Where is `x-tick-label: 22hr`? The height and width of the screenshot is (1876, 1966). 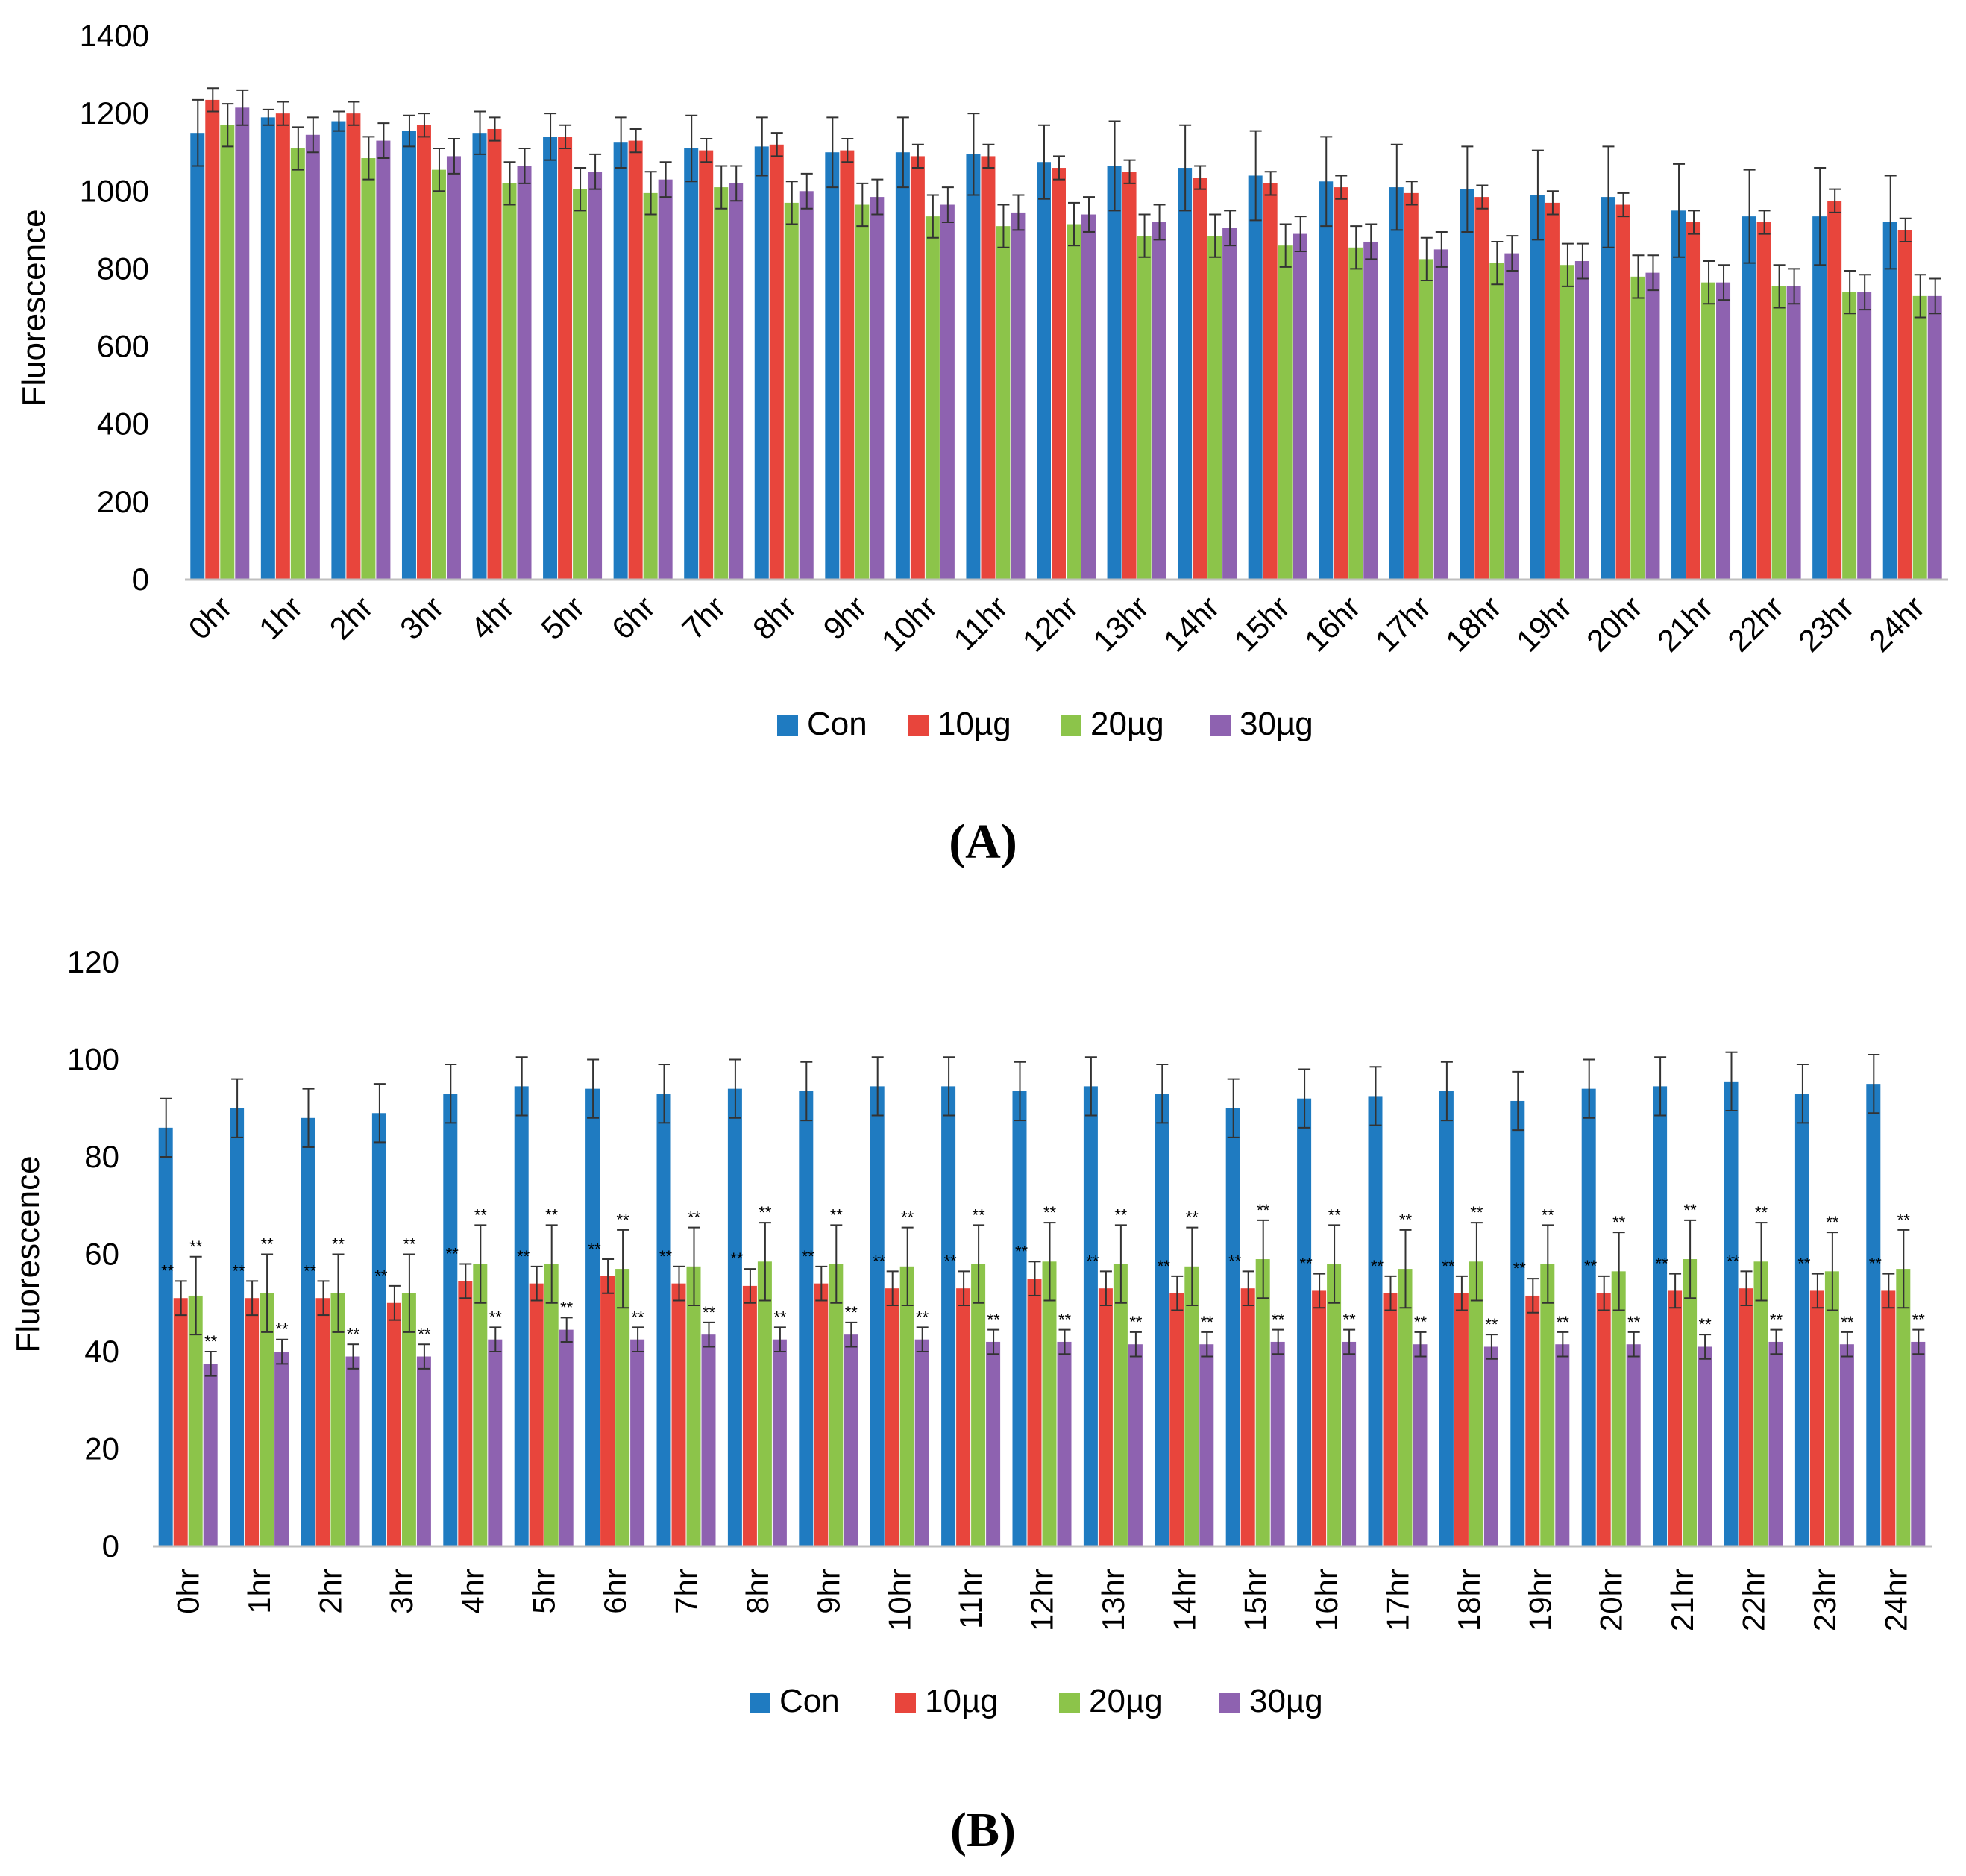 x-tick-label: 22hr is located at coordinates (1753, 1600).